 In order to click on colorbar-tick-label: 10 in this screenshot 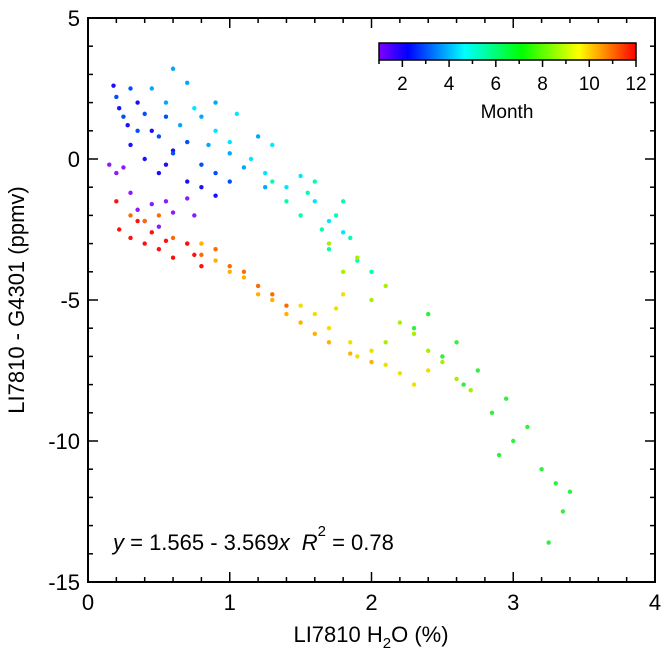, I will do `click(589, 84)`.